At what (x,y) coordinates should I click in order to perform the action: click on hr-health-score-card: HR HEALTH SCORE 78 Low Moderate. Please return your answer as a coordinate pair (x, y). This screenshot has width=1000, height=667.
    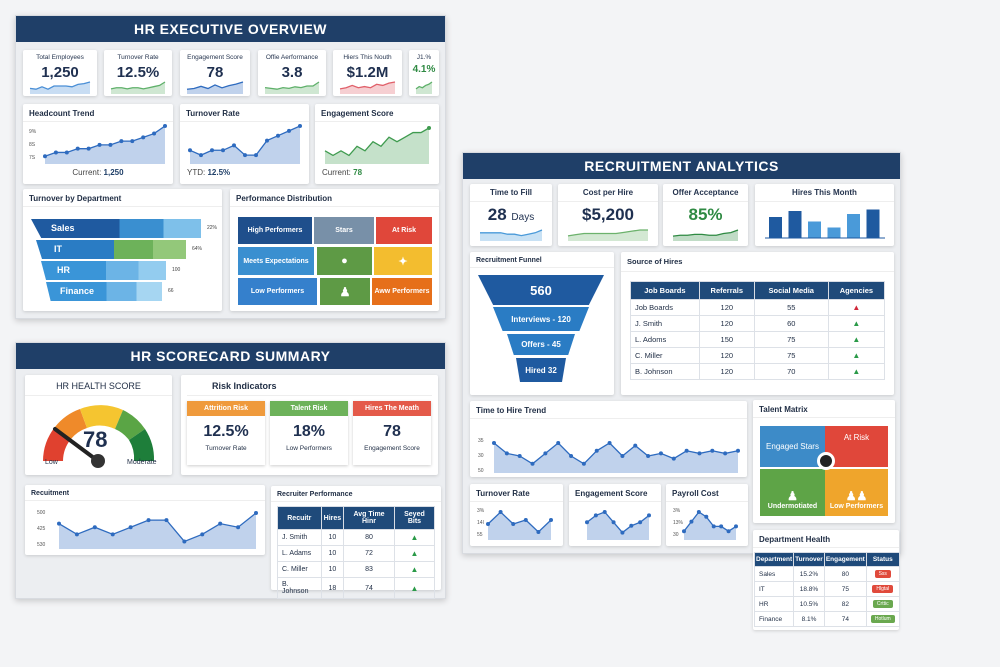
    Looking at the image, I should click on (98, 425).